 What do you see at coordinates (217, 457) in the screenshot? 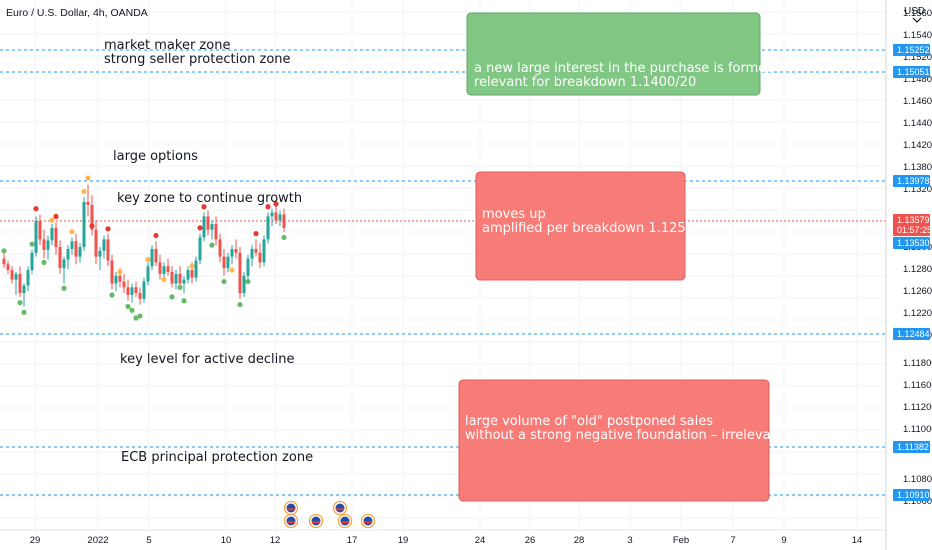
I see `annotation-ecb-zone: ECB principal protection zone` at bounding box center [217, 457].